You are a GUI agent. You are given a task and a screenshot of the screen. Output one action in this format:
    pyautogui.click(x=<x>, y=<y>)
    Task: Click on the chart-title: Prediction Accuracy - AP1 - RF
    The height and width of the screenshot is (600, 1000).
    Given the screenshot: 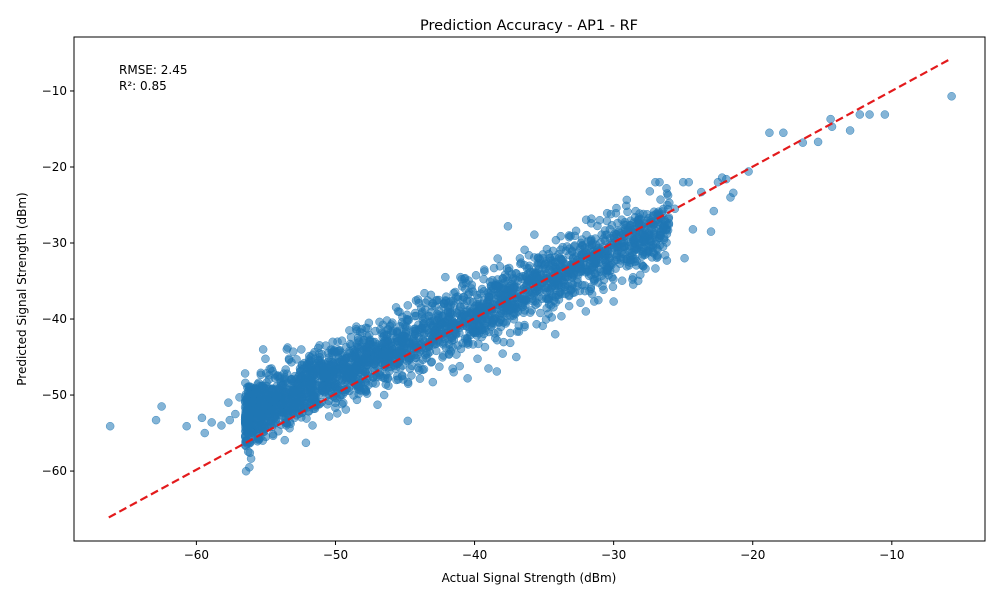 What is the action you would take?
    pyautogui.click(x=529, y=26)
    